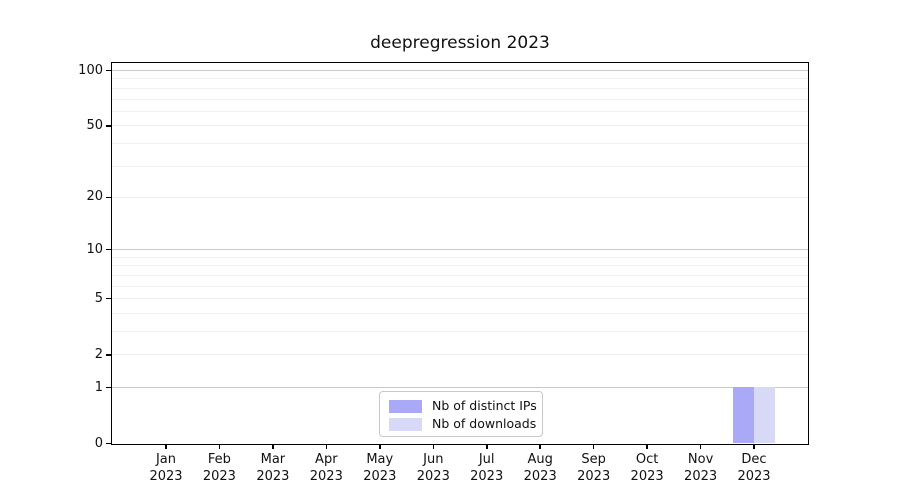 The width and height of the screenshot is (900, 500). I want to click on legend: Nb of distinct IPs Nb of downloads, so click(461, 414).